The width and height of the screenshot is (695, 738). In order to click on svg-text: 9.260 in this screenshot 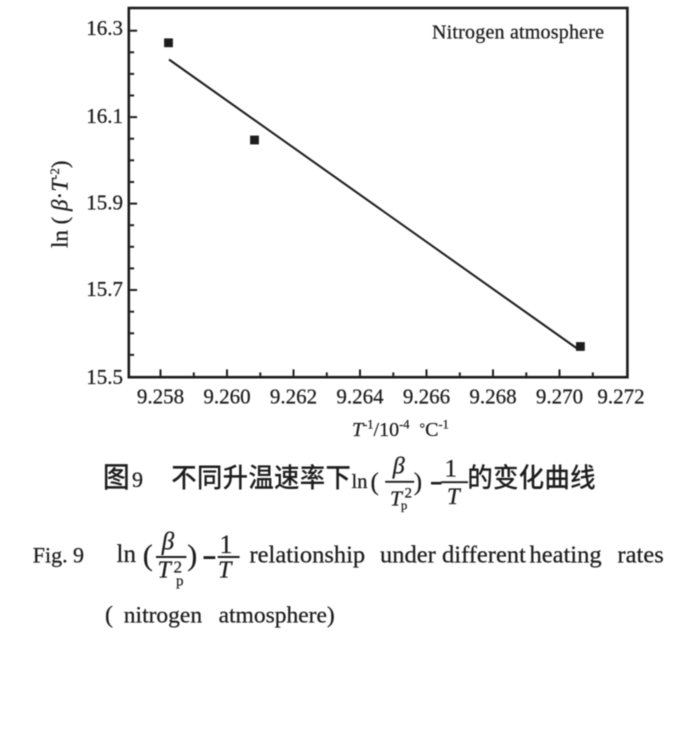, I will do `click(226, 397)`.